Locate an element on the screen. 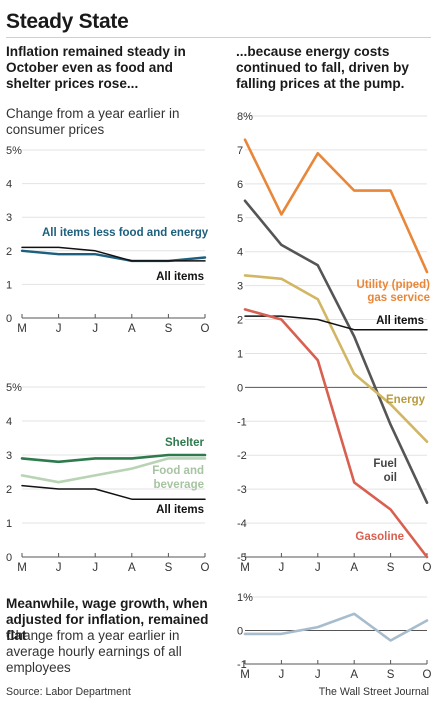 This screenshot has width=437, height=703. chart2-y-tick-label: 3 is located at coordinates (9, 456).